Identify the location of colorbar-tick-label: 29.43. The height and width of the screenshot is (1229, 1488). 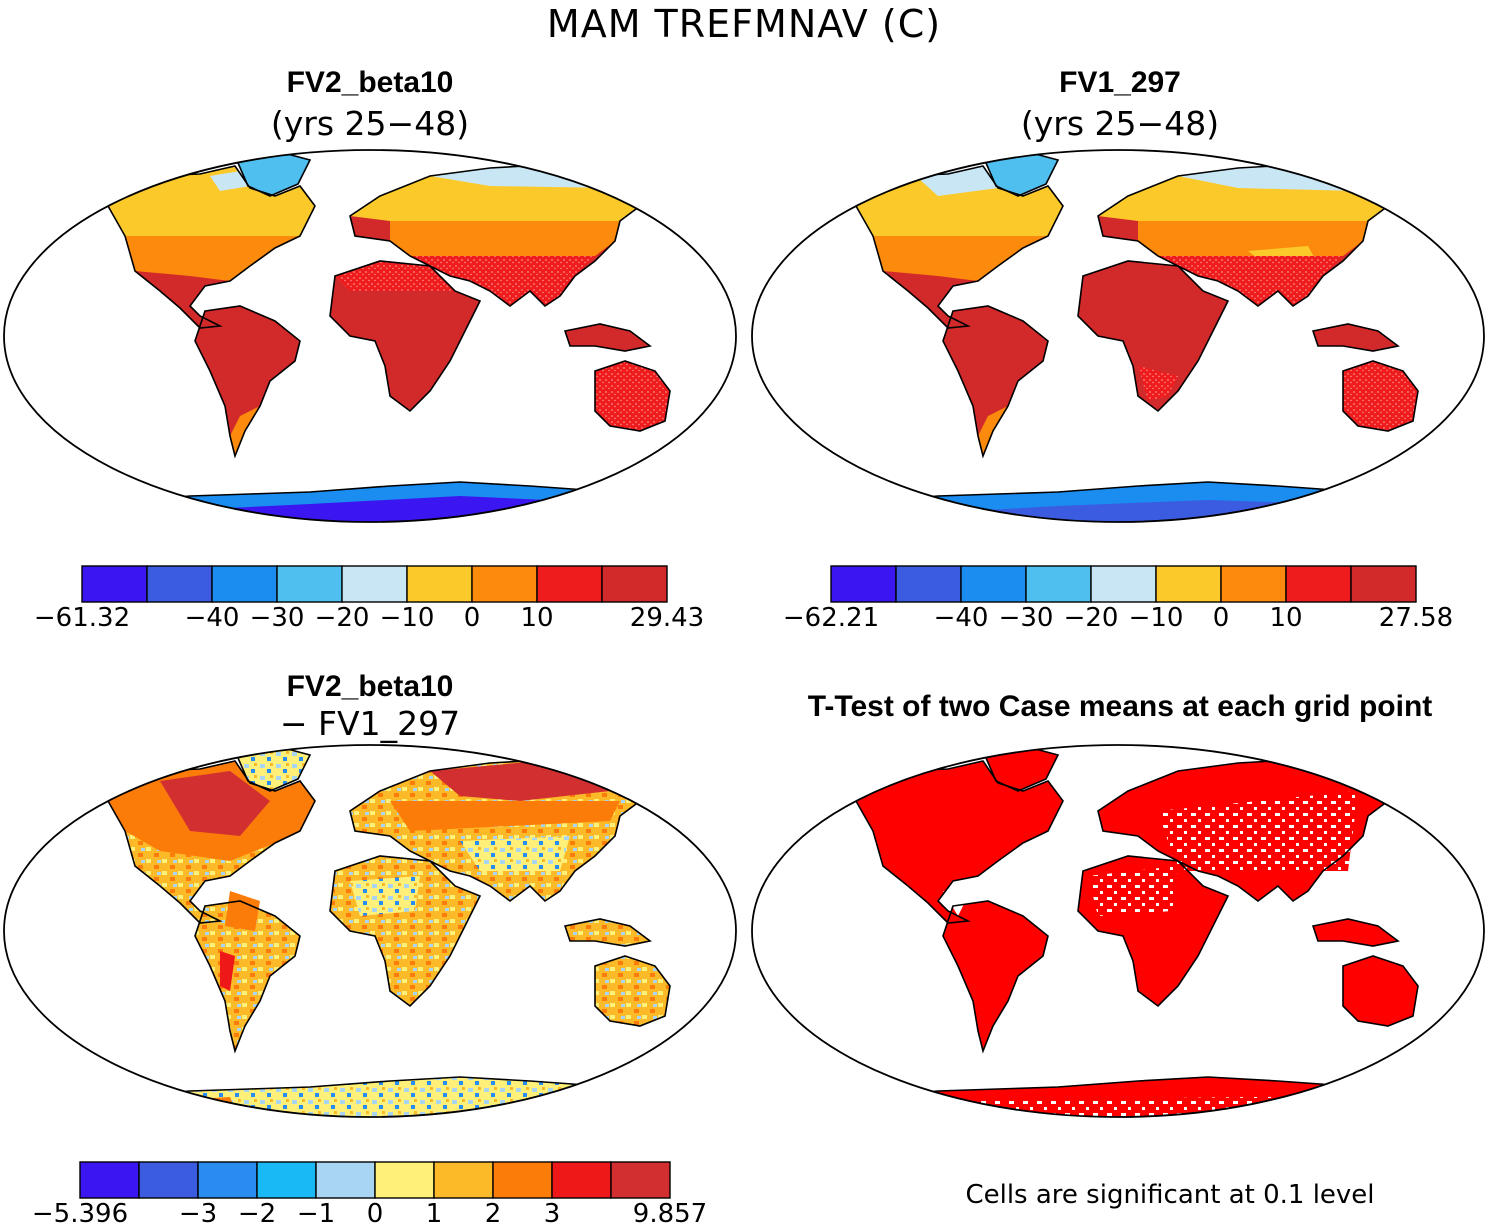
(667, 618).